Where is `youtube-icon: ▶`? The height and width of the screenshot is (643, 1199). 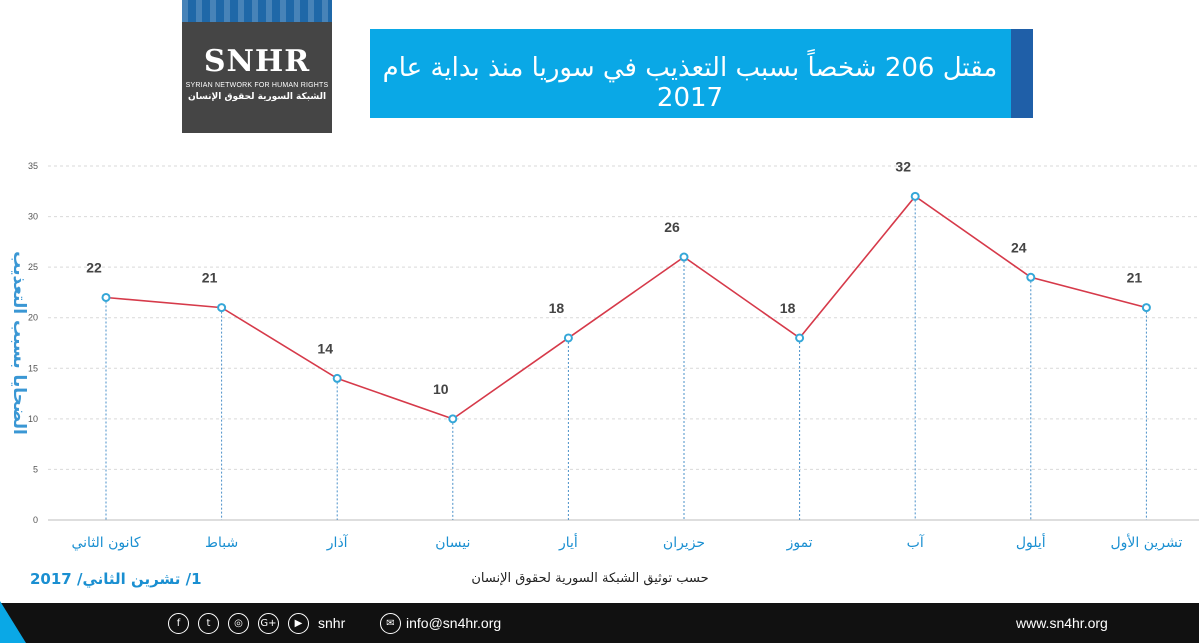
youtube-icon: ▶ is located at coordinates (298, 623).